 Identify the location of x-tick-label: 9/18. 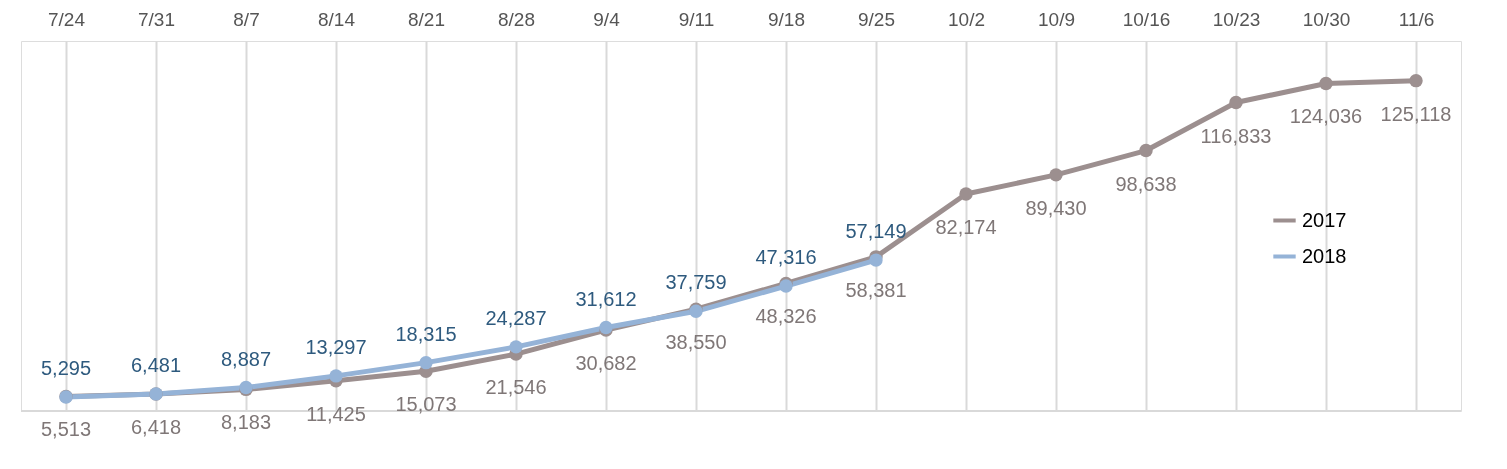
(786, 19).